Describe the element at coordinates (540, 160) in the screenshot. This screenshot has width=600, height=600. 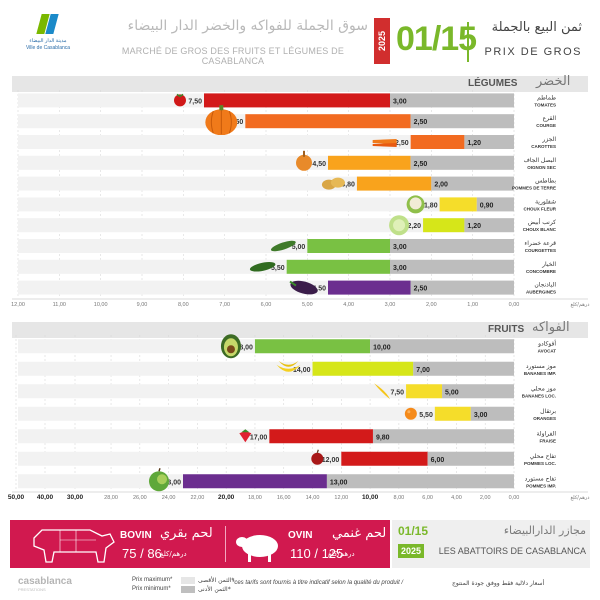
I see `category-label-ar: البصل الجاف` at that location.